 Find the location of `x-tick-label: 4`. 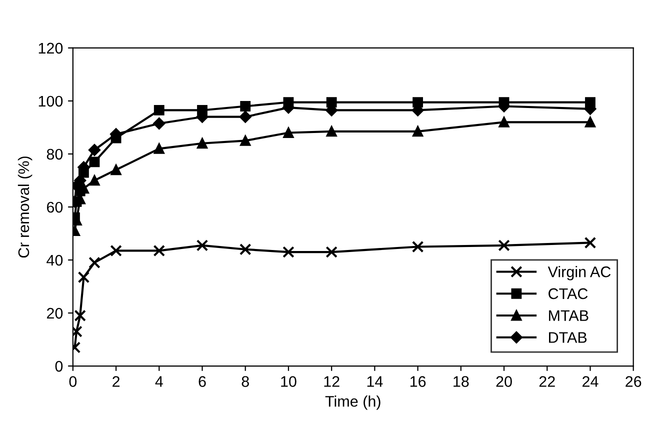

x-tick-label: 4 is located at coordinates (159, 381).